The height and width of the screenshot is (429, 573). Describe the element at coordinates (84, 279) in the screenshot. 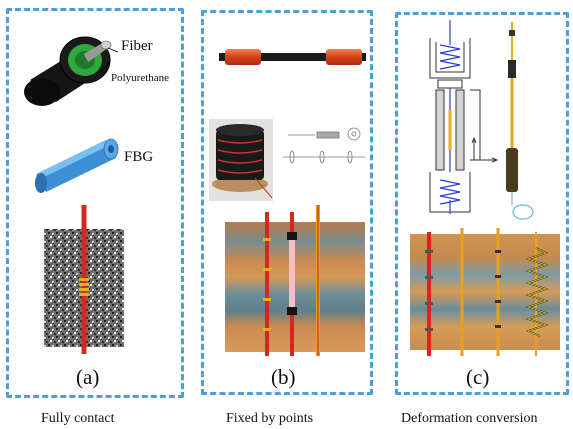

I see `granite-sample-a` at that location.